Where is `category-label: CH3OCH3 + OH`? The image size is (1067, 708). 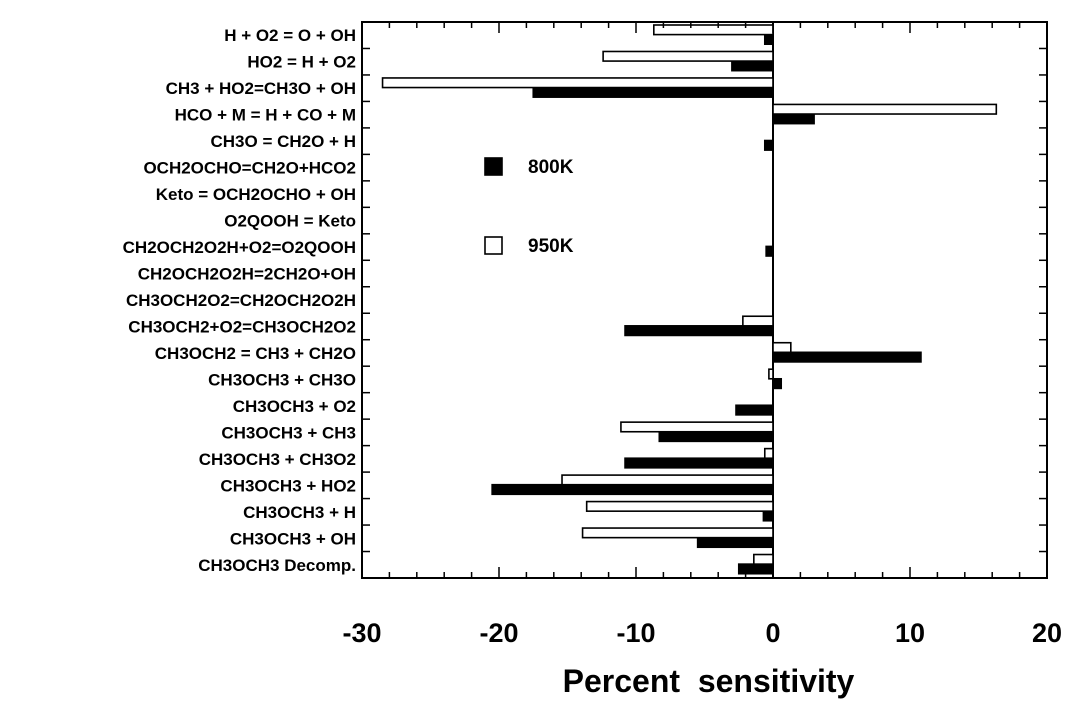 category-label: CH3OCH3 + OH is located at coordinates (293, 538).